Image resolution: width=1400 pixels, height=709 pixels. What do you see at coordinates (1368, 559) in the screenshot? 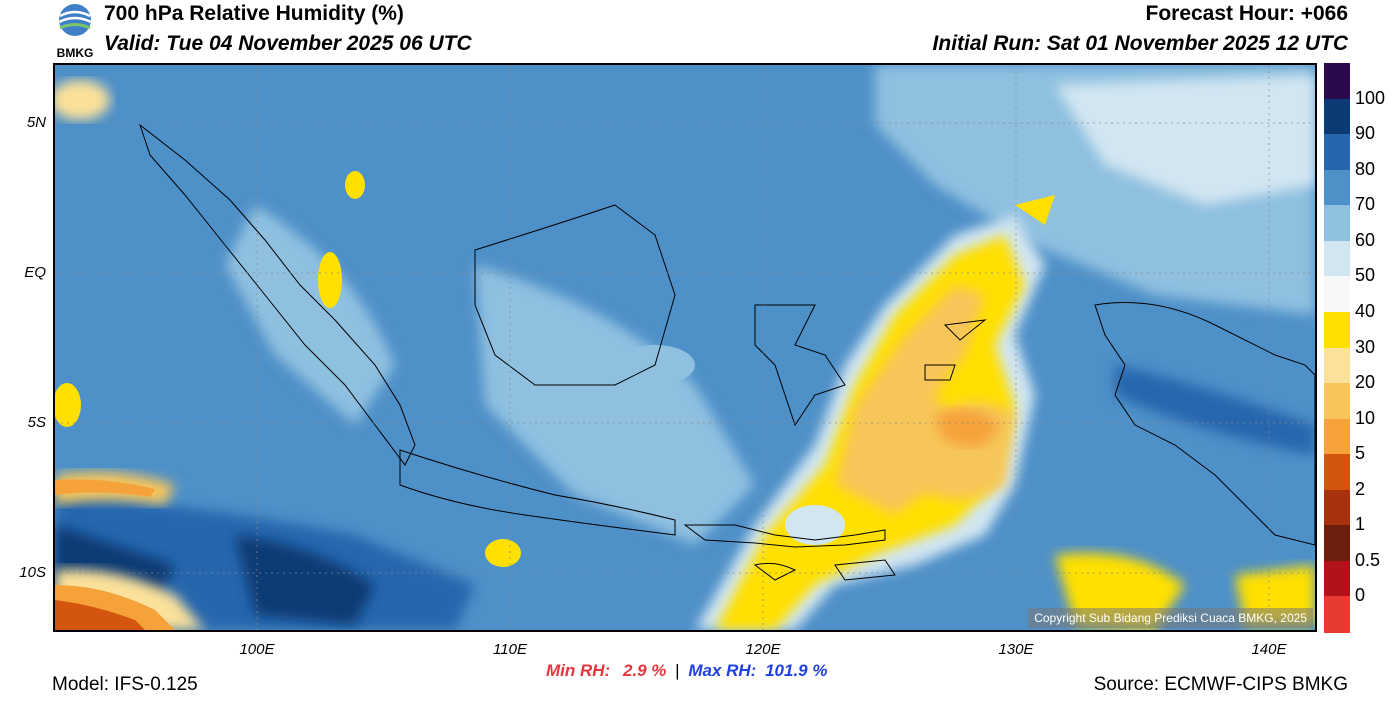
I see `colorbar-label: 0.5` at bounding box center [1368, 559].